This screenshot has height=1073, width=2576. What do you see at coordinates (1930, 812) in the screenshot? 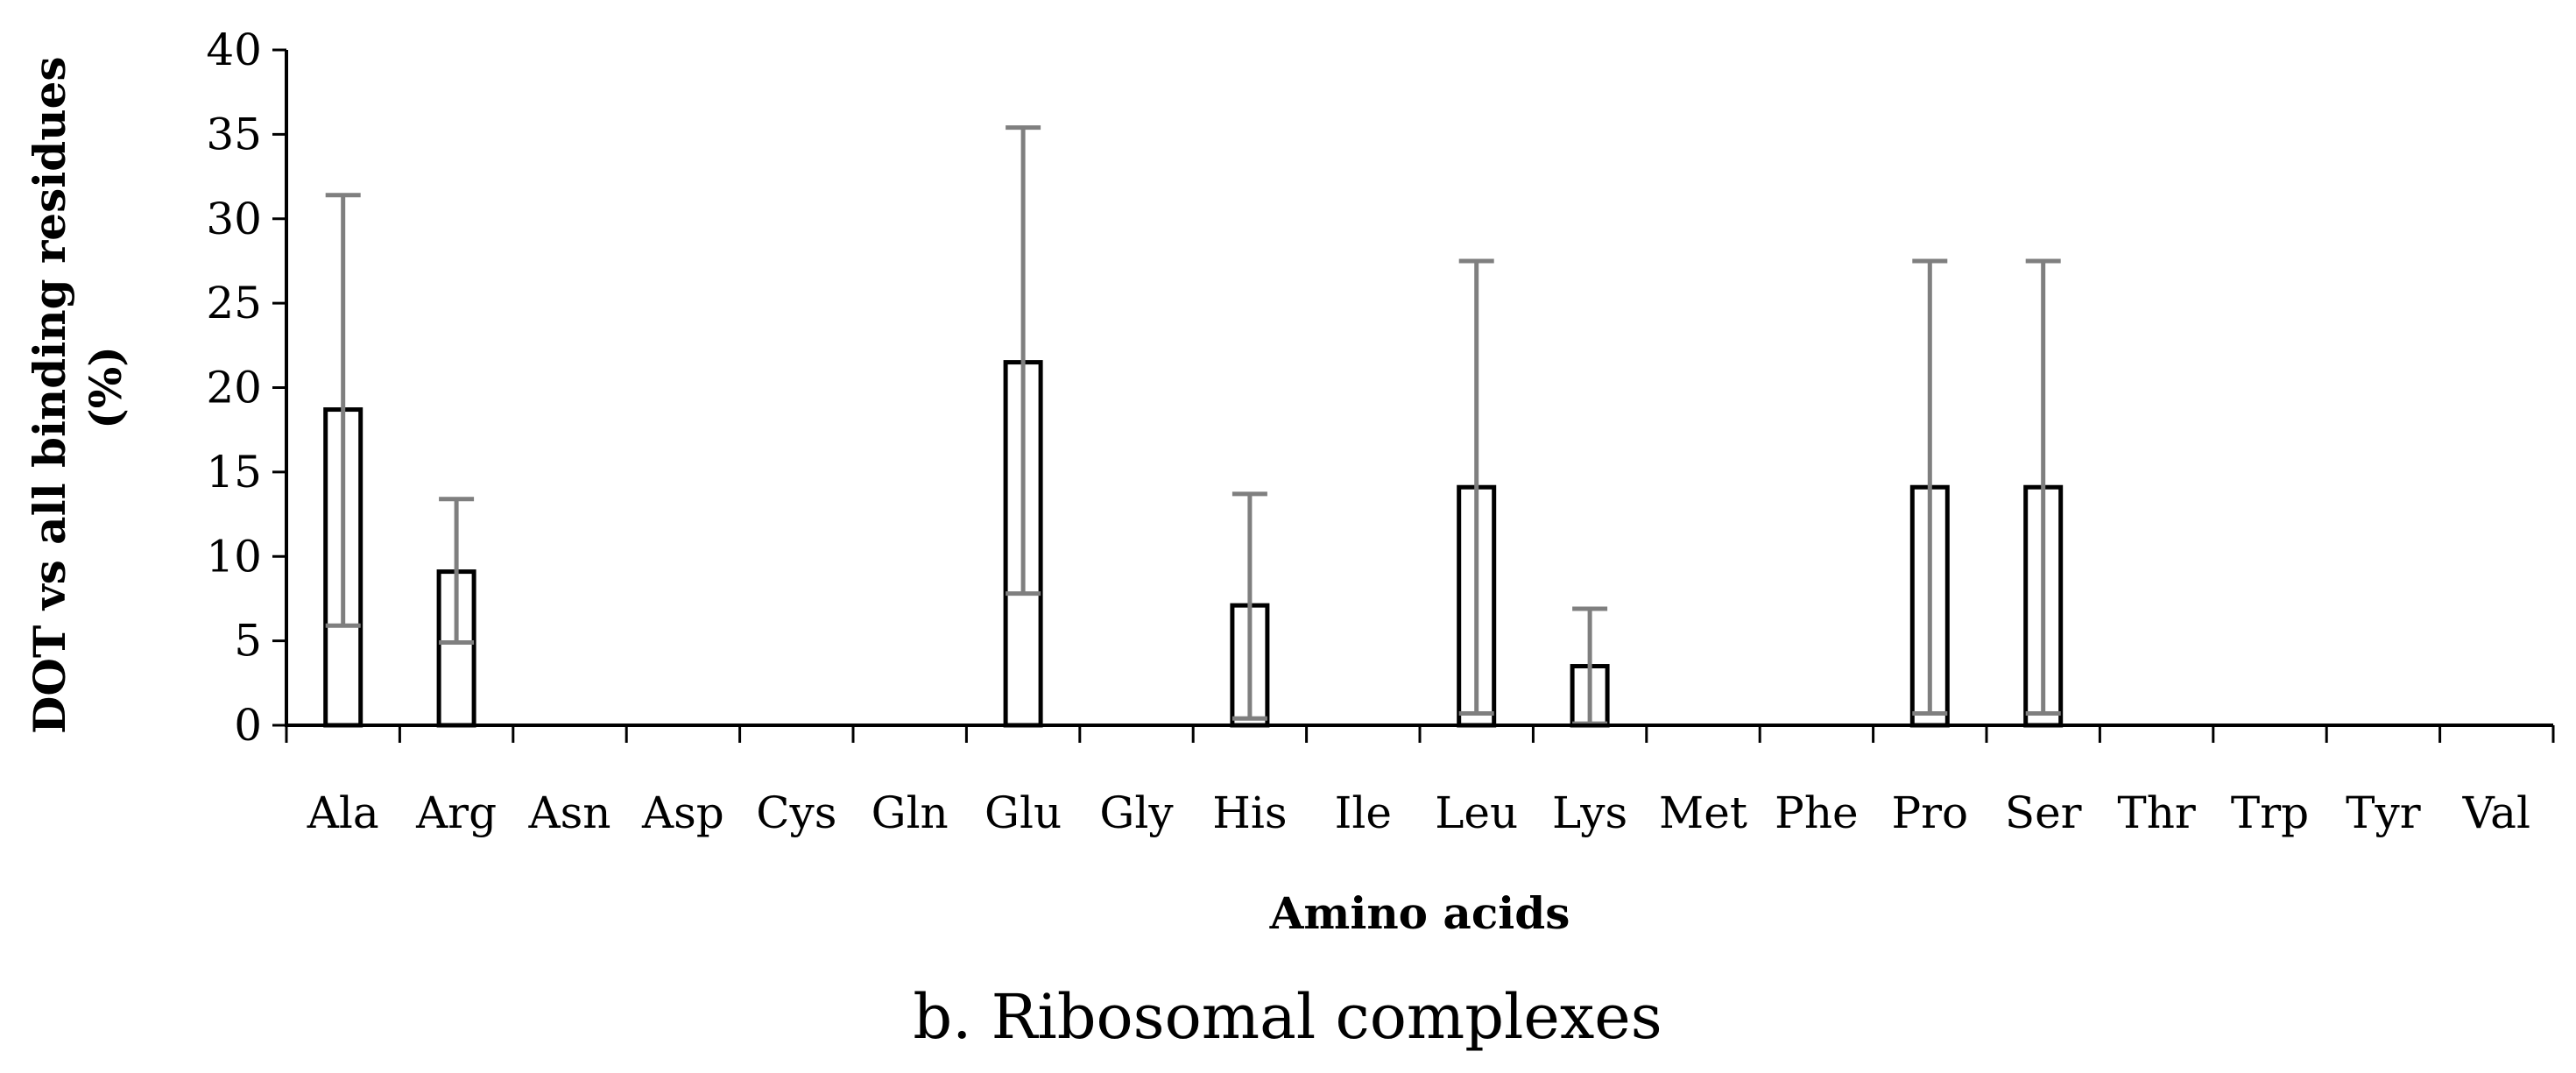
I see `x-tick-label-pro: Pro` at bounding box center [1930, 812].